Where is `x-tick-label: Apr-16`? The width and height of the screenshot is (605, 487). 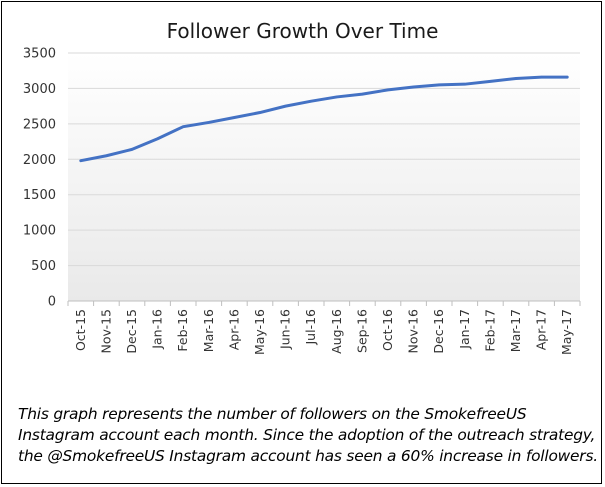
x-tick-label: Apr-16 is located at coordinates (233, 329).